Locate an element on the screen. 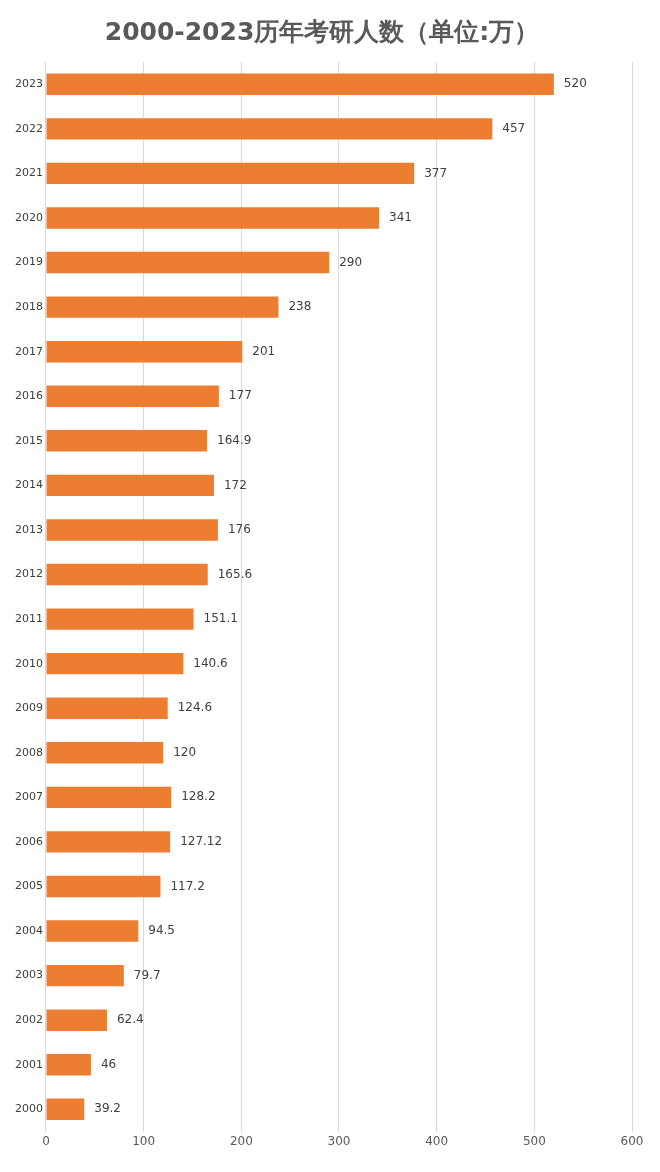  y-tick-label: 2003 is located at coordinates (28, 975).